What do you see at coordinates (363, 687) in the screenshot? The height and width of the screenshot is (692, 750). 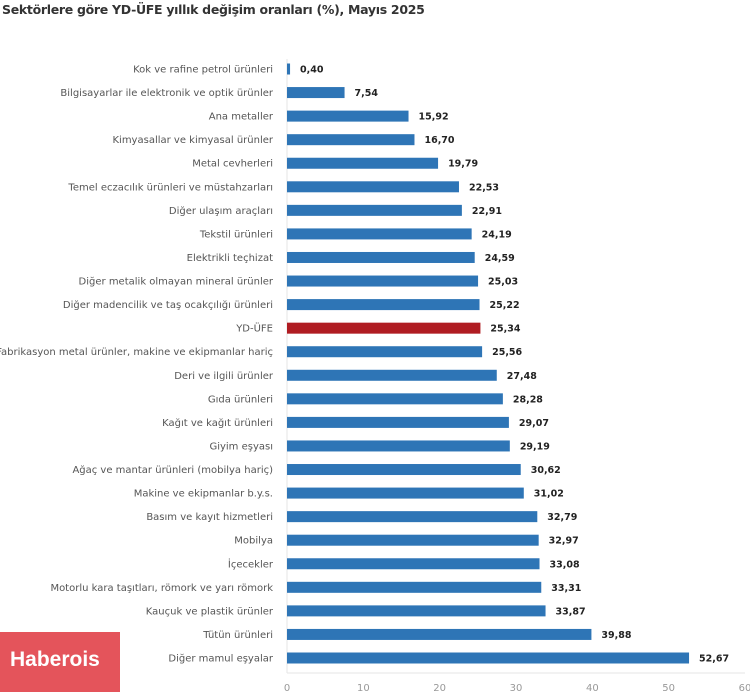 I see `x-tick-label: 10` at bounding box center [363, 687].